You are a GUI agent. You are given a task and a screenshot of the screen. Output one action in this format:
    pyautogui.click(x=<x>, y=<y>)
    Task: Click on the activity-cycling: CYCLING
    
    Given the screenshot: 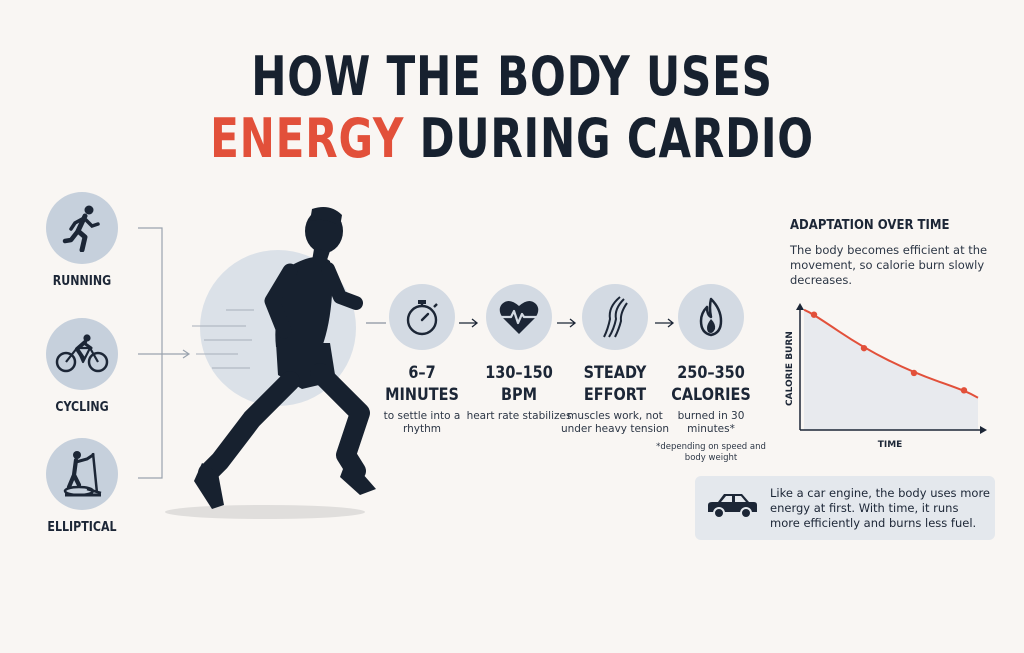 What is the action you would take?
    pyautogui.click(x=82, y=366)
    